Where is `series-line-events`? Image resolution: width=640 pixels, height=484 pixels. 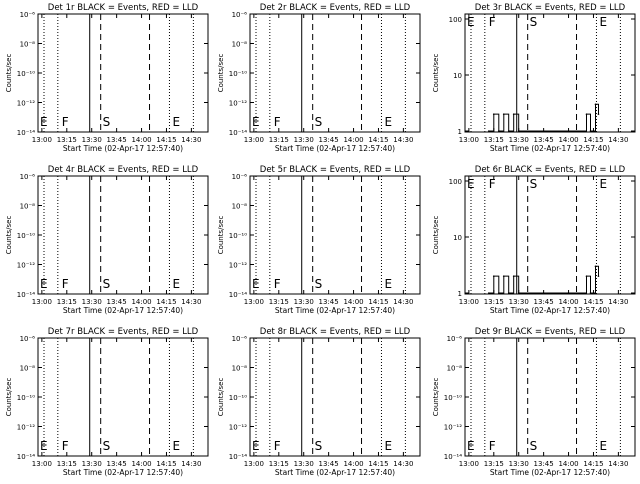 series-line-events is located at coordinates (543, 117).